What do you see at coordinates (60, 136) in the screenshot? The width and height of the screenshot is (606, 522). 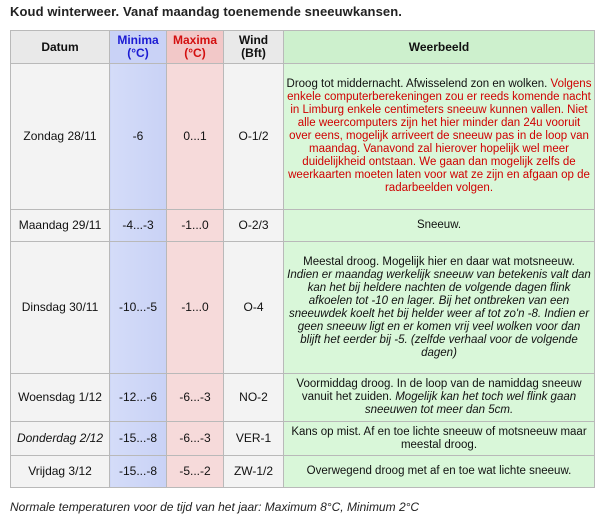 I see `row-date: Zondag 28/11` at bounding box center [60, 136].